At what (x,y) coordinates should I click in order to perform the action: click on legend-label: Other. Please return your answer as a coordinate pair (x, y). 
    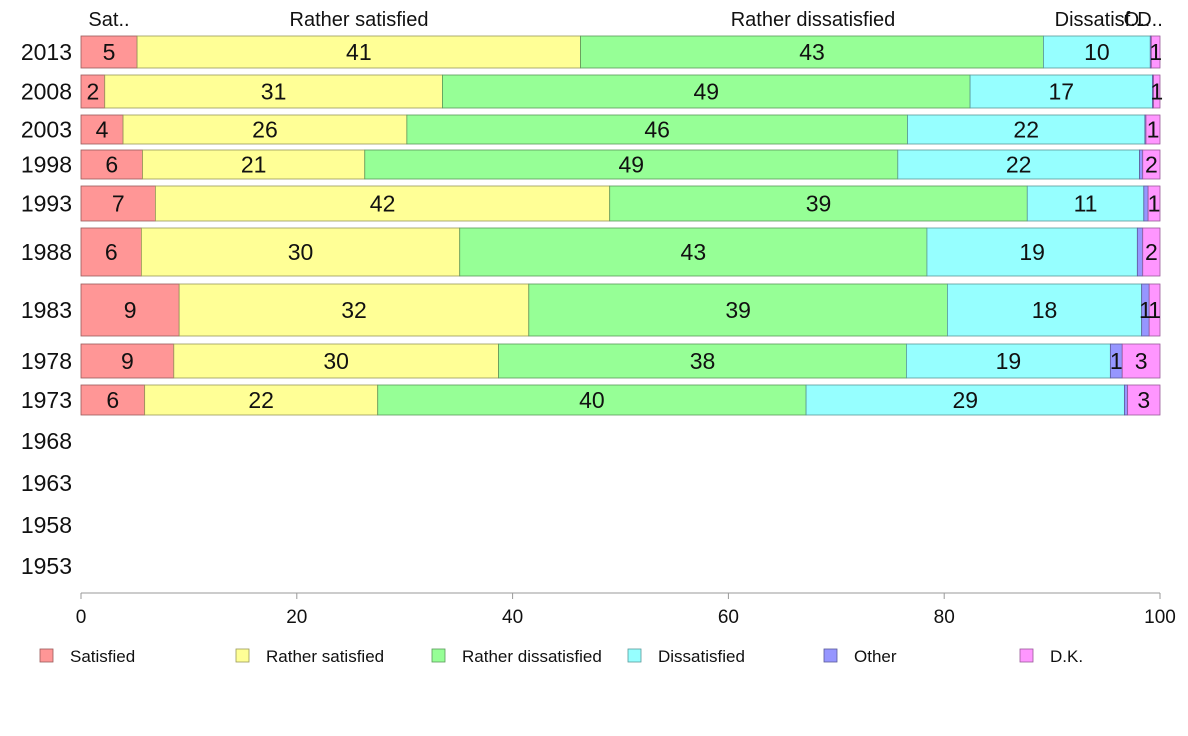
    Looking at the image, I should click on (875, 656).